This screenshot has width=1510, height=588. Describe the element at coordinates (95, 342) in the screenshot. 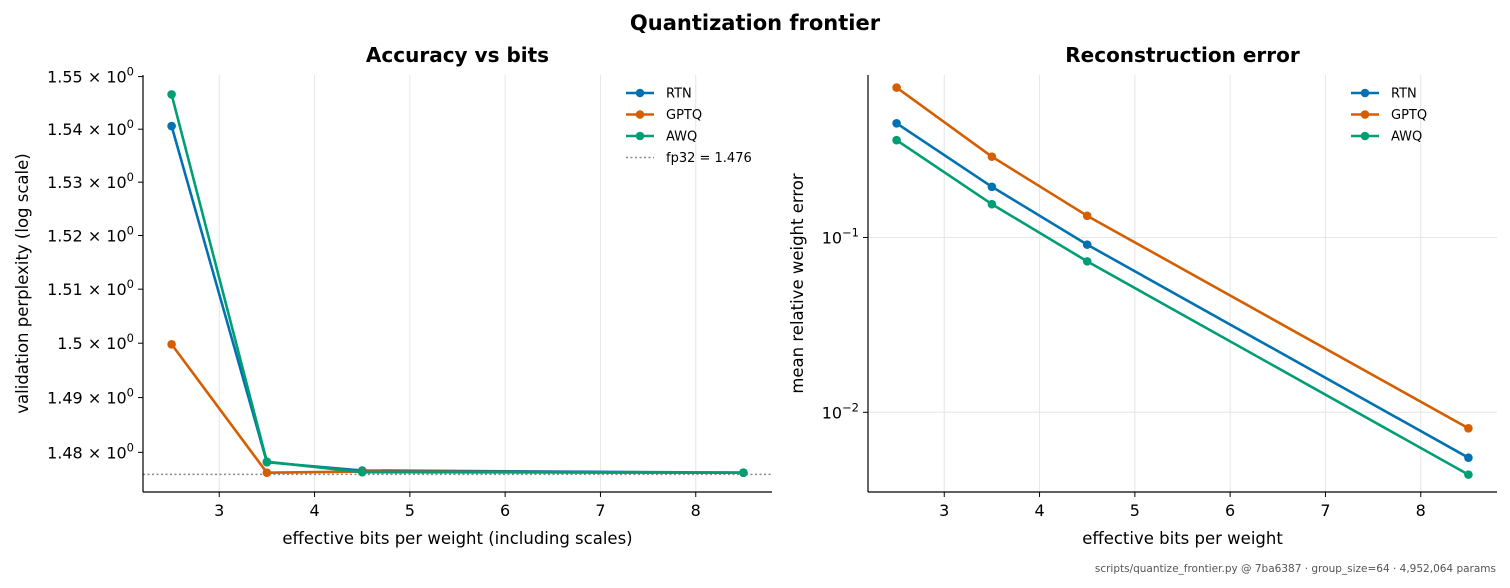

I see `y-tick-label: 1.5 × 100` at that location.